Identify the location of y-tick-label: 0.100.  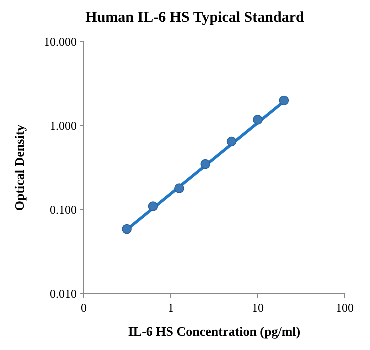
(63, 210).